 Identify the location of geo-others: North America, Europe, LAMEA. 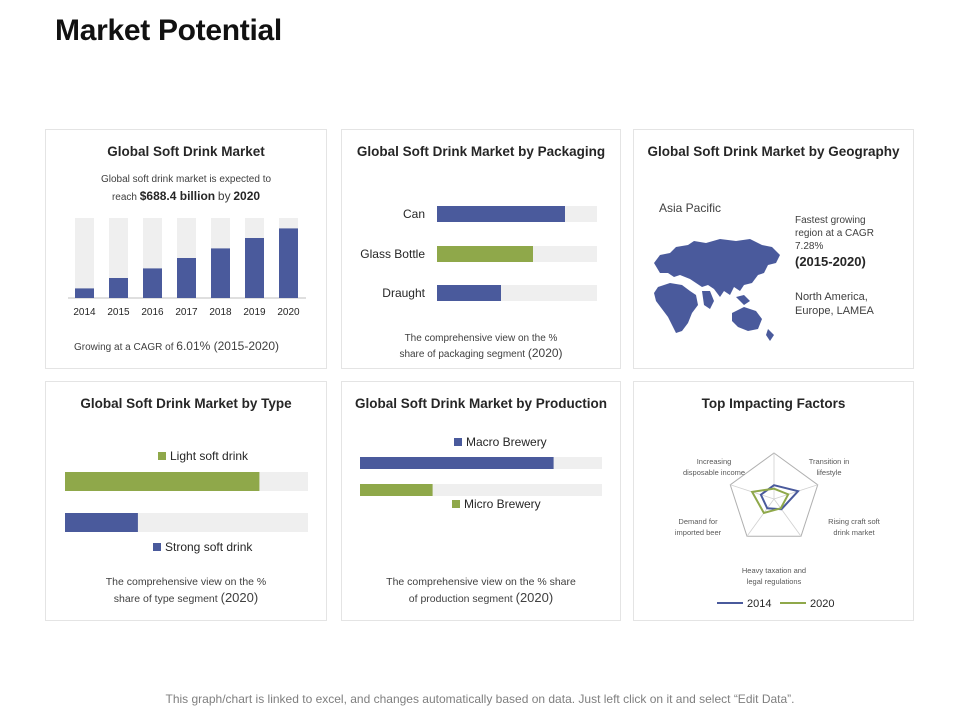
(834, 304).